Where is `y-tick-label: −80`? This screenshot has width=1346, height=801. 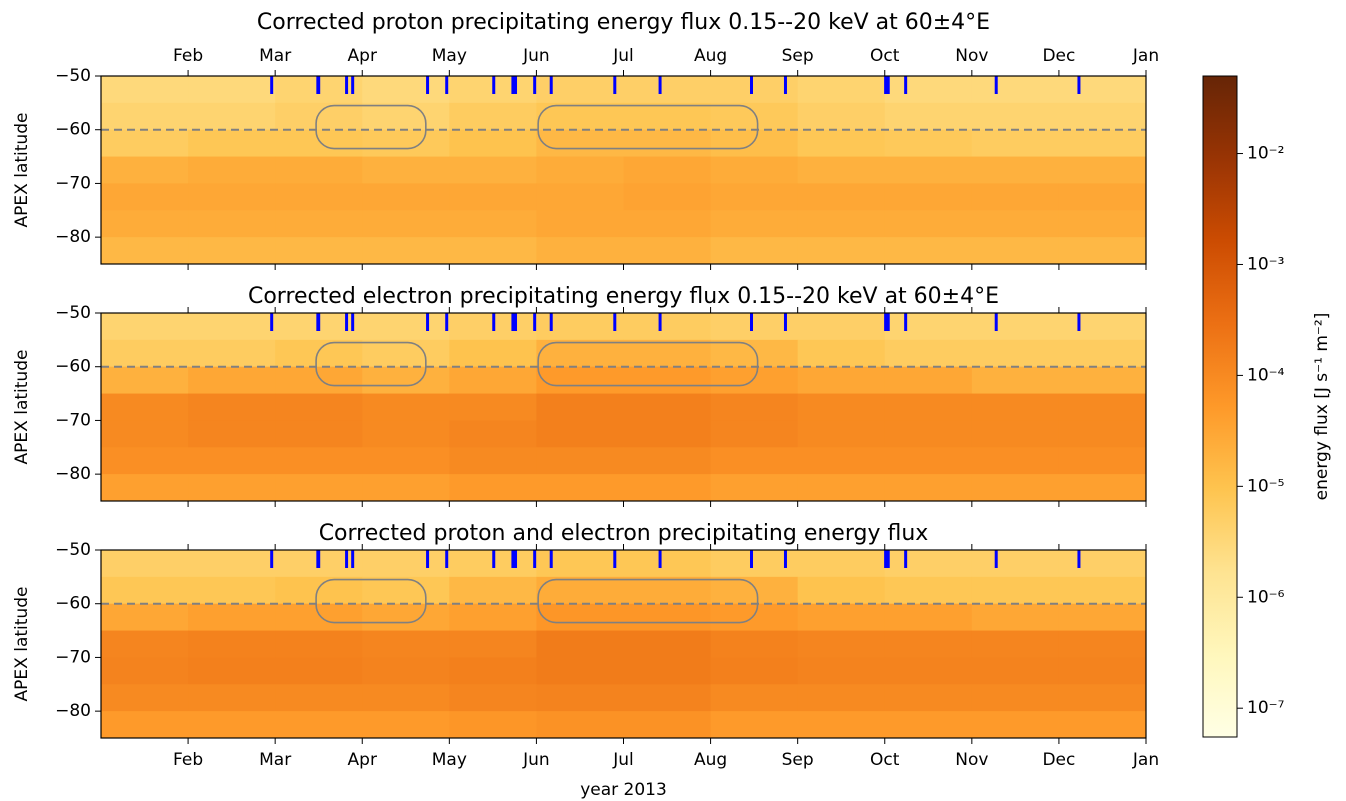
y-tick-label: −80 is located at coordinates (73, 474).